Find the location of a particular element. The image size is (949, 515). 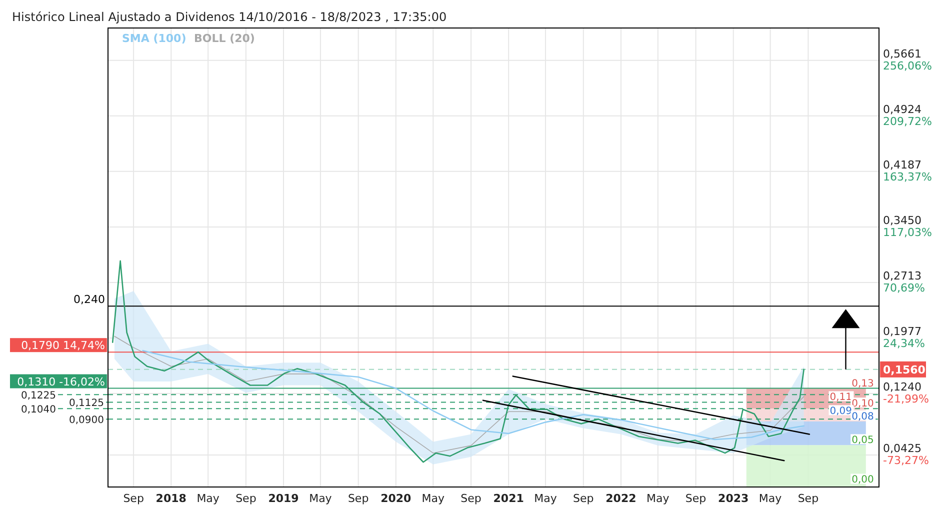

annotation: 0,00 is located at coordinates (863, 480).